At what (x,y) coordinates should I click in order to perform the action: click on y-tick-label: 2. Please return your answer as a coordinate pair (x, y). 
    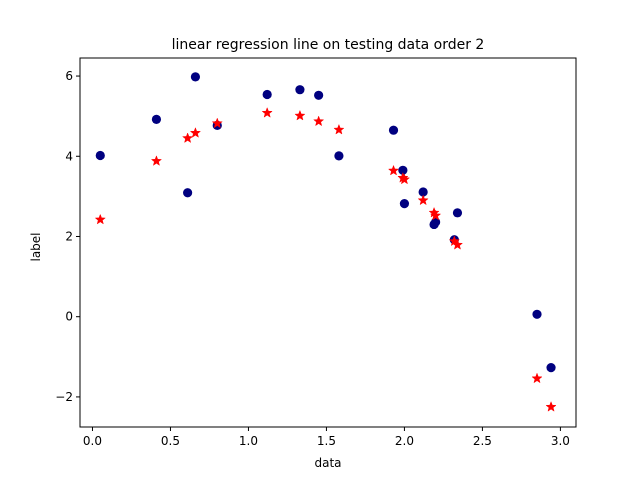
    Looking at the image, I should click on (69, 236).